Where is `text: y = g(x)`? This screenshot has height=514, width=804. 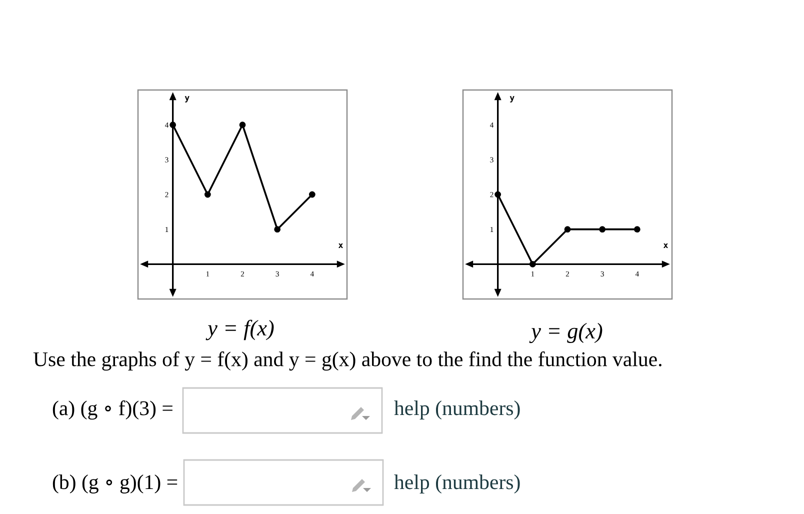 text: y = g(x) is located at coordinates (565, 333).